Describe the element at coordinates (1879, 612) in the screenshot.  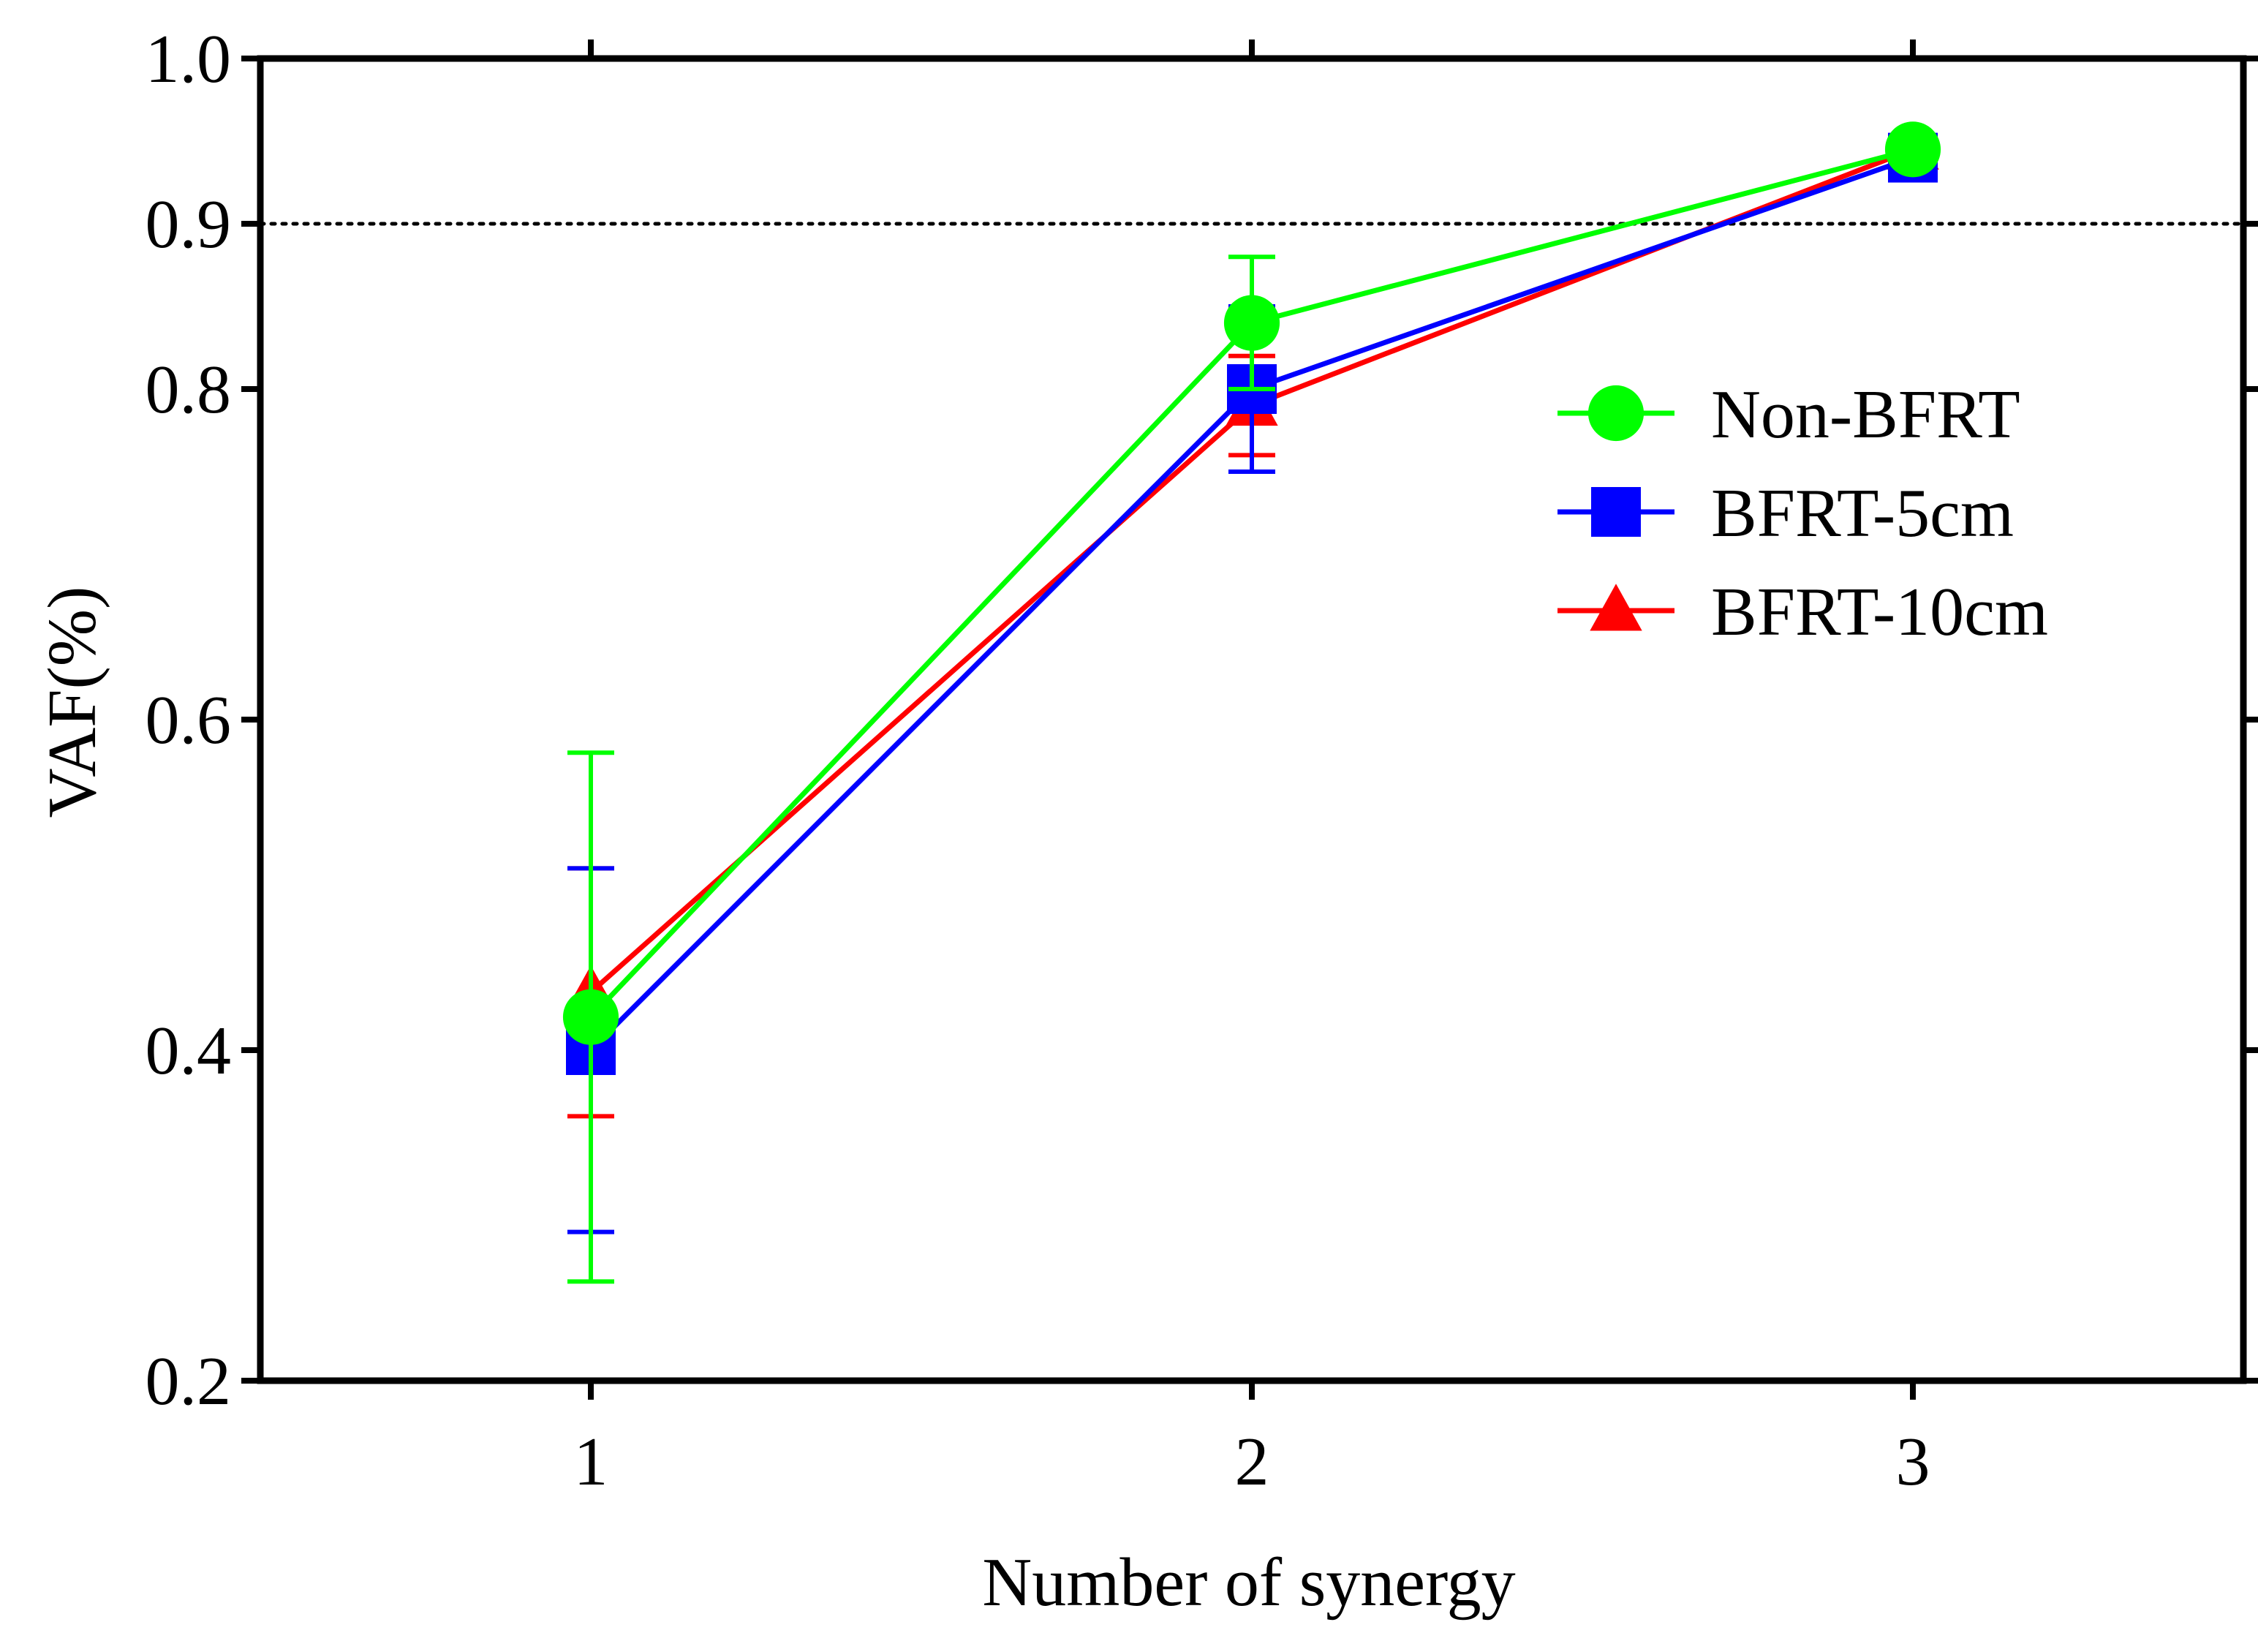
I see `legend-label-bfrt-10cm: BFRT-10cm` at that location.